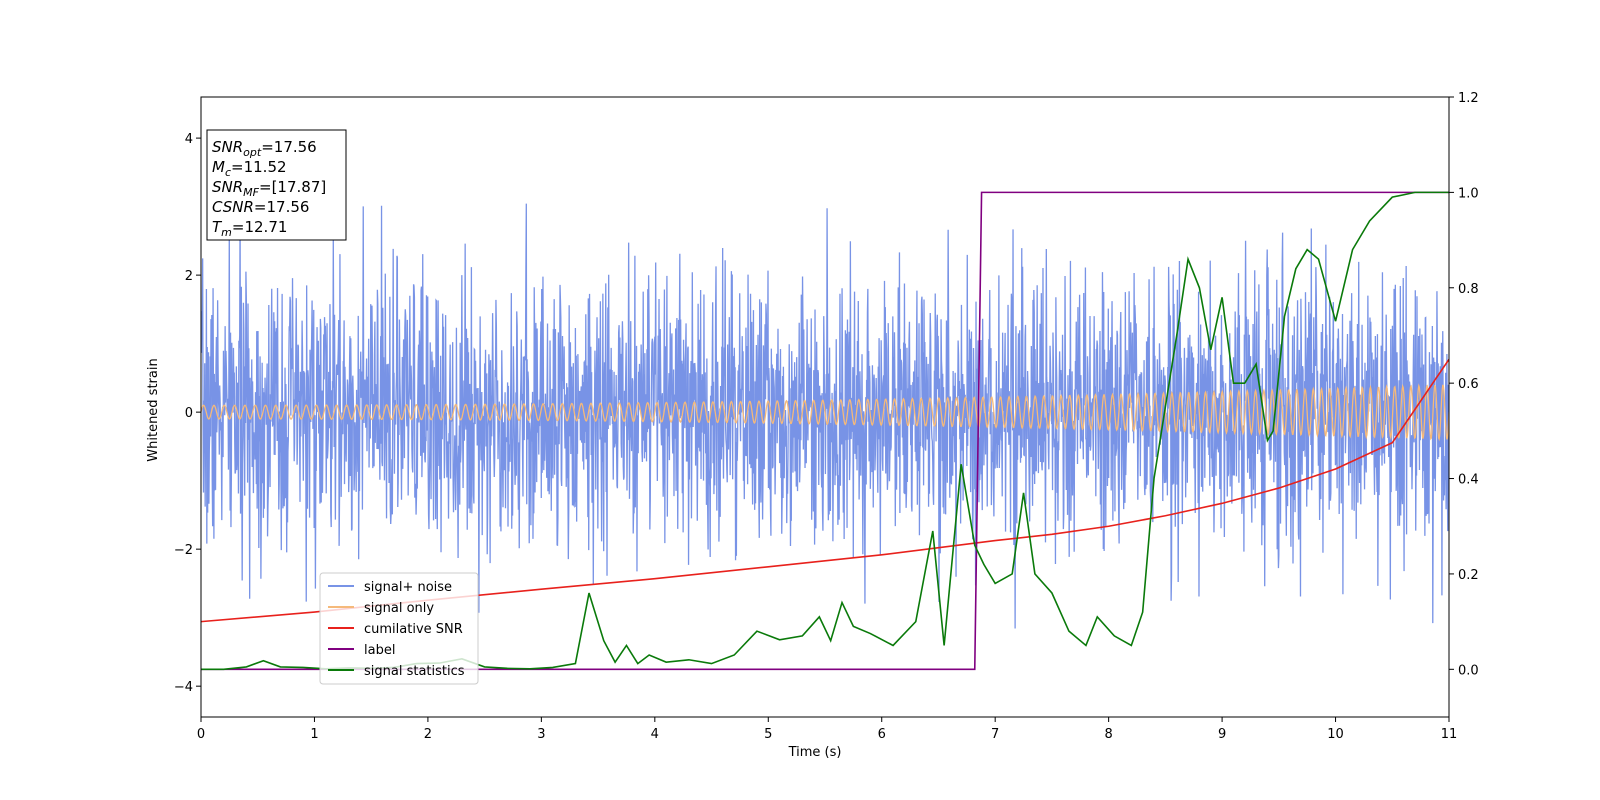  What do you see at coordinates (249, 168) in the screenshot?
I see `annotation-line: Mc=11.52` at bounding box center [249, 168].